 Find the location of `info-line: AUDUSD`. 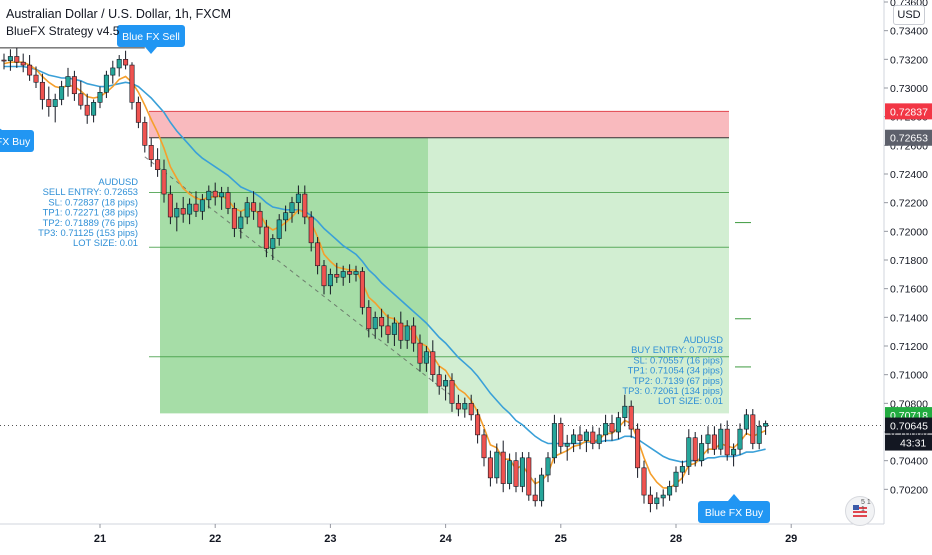

info-line: AUDUSD is located at coordinates (703, 339).